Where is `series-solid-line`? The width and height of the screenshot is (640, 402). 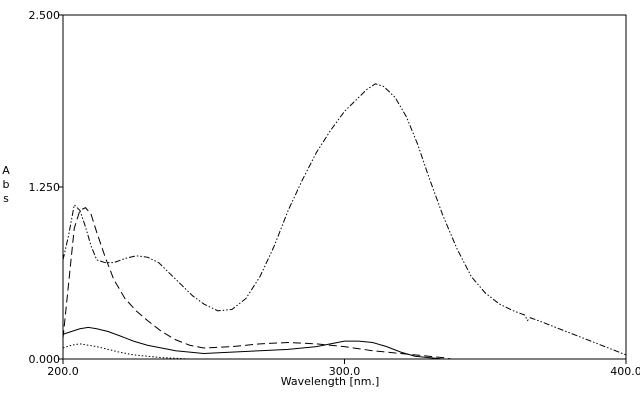
series-solid-line is located at coordinates (257, 343).